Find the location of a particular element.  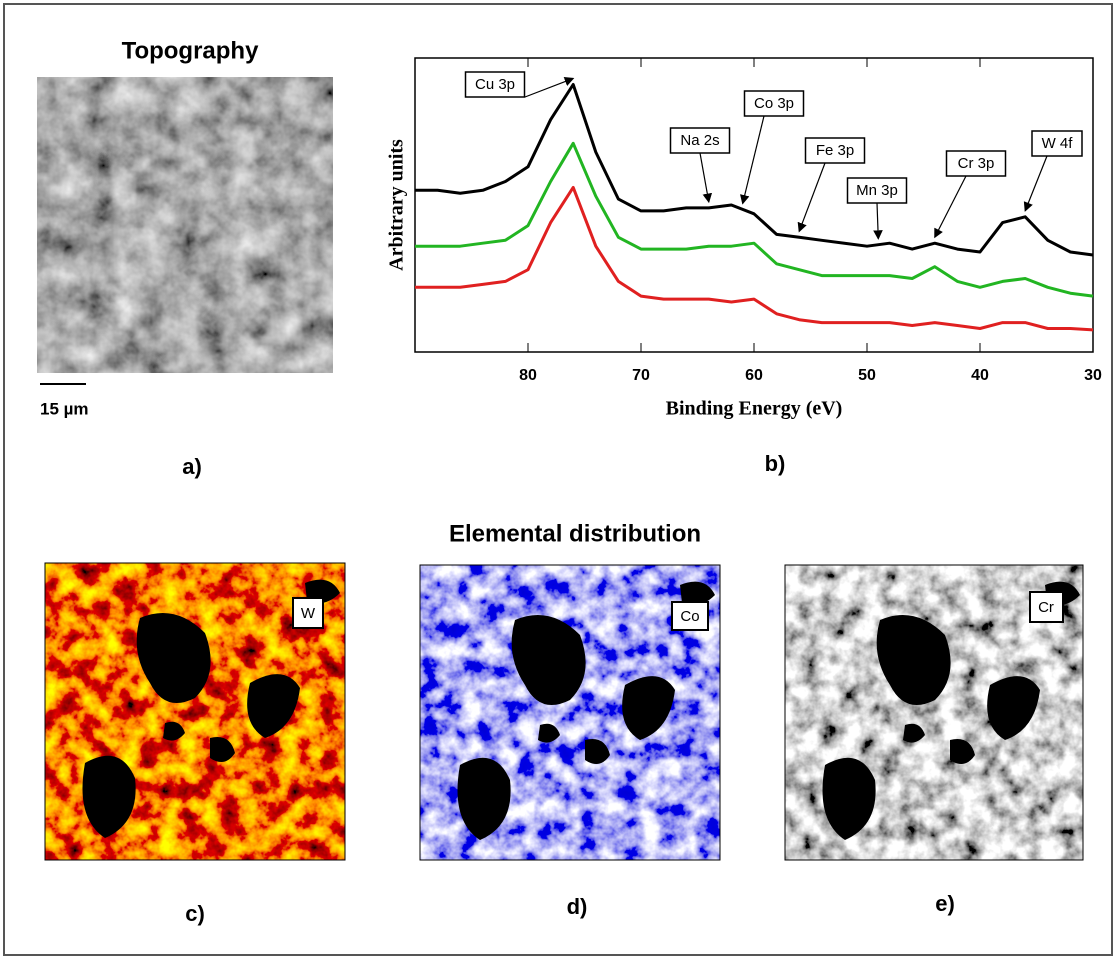

panel-title: Topography is located at coordinates (191, 50).